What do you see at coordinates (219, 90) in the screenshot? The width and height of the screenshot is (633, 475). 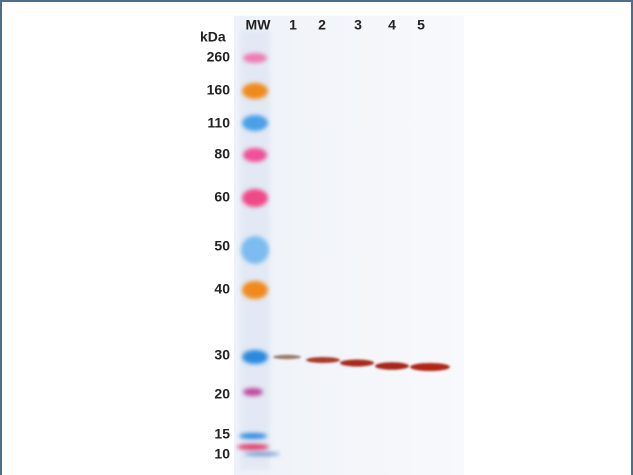 I see `marker-label: 160` at bounding box center [219, 90].